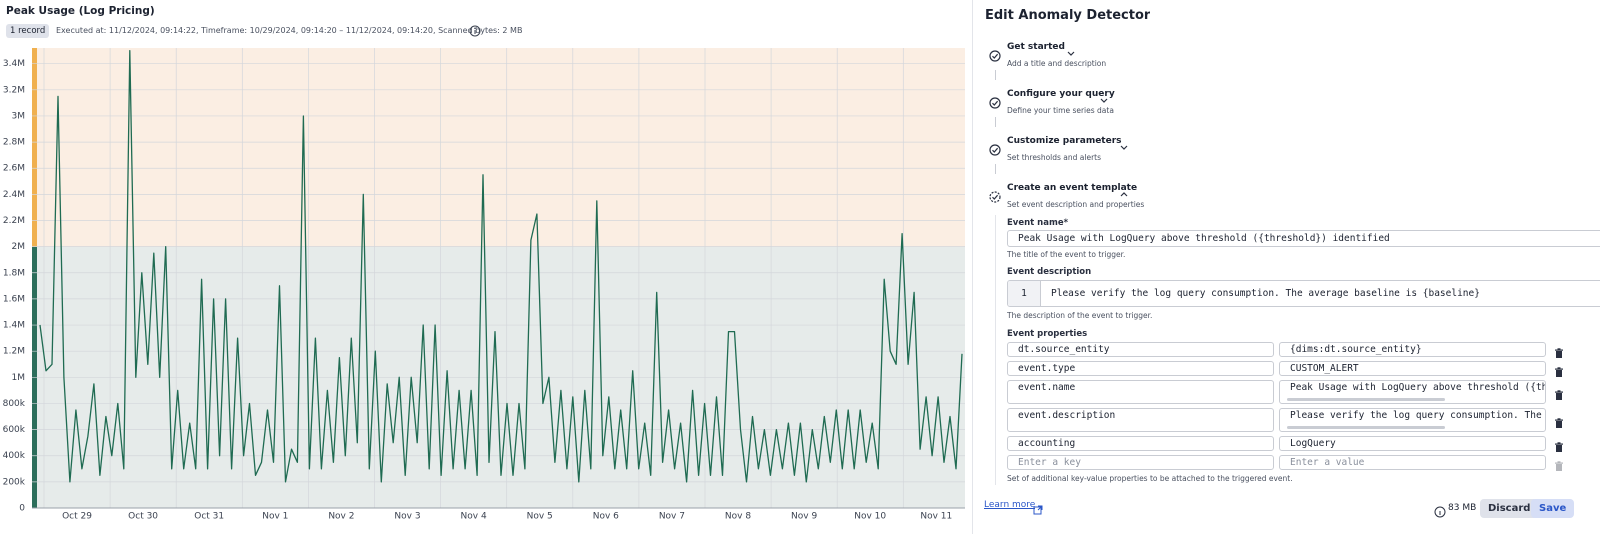 The width and height of the screenshot is (1600, 534). Describe the element at coordinates (936, 517) in the screenshot. I see `x-tick-label: Nov 11` at that location.